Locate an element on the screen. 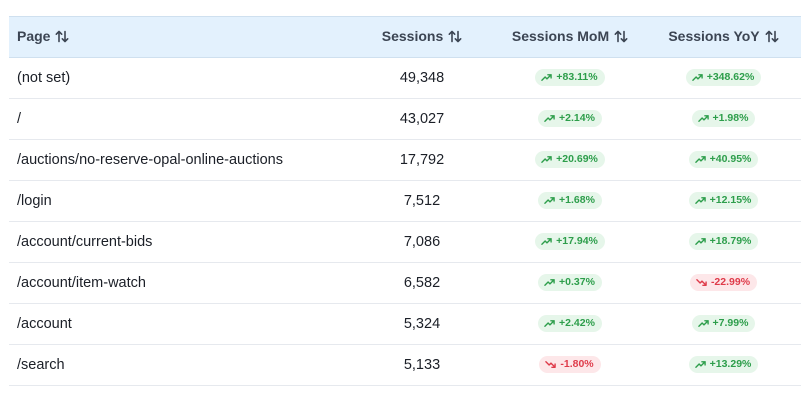 This screenshot has height=401, width=810. sessions-value: 17,792 is located at coordinates (422, 160).